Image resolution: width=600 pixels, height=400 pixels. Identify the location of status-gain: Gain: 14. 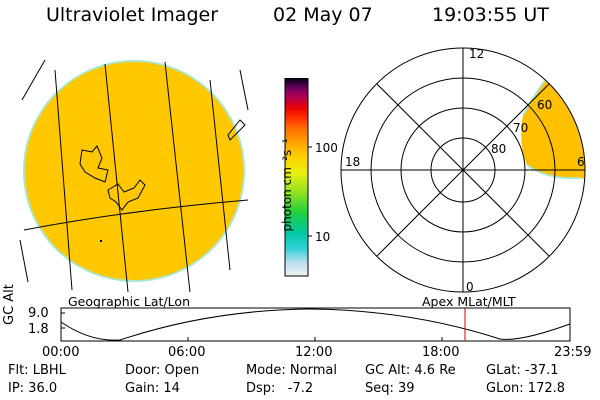
(152, 388).